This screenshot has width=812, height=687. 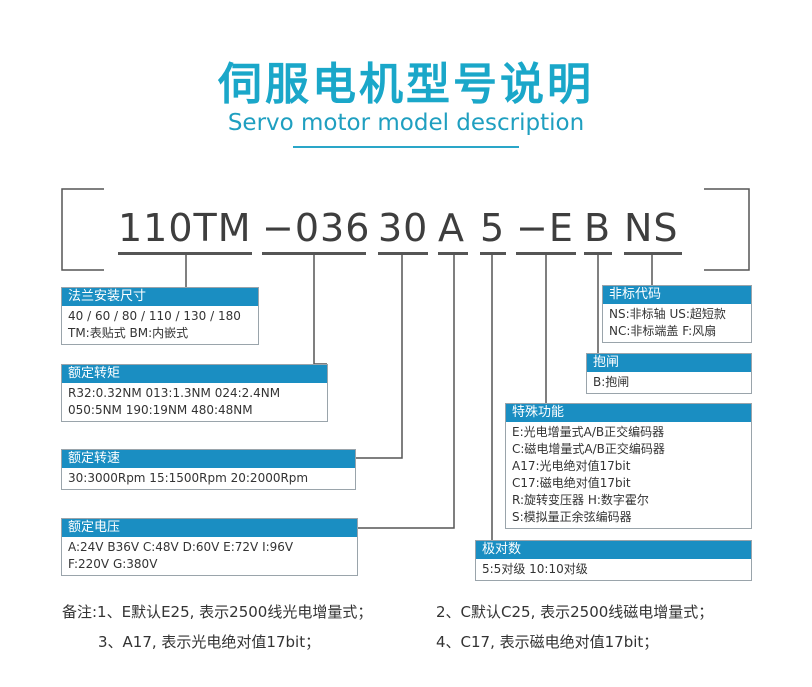 What do you see at coordinates (580, 500) in the screenshot?
I see `box-line: R:旋转变压器 H:数字霍尔` at bounding box center [580, 500].